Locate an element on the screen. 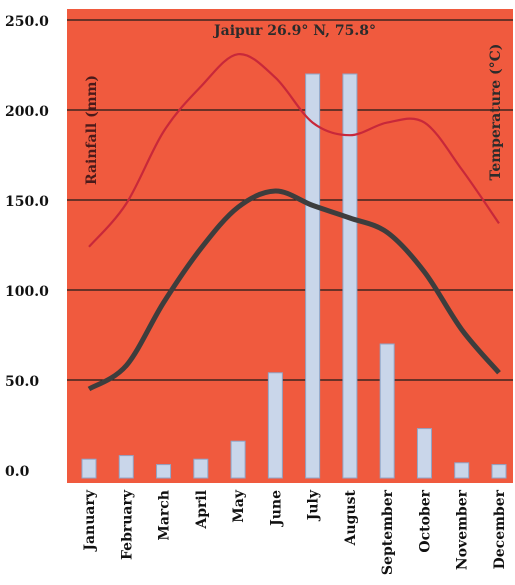 The width and height of the screenshot is (515, 585). x-tick-label: June is located at coordinates (276, 509).